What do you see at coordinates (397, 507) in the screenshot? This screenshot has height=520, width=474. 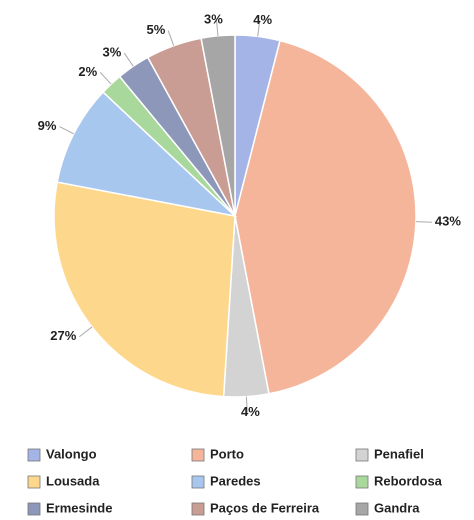 I see `legend-label: Gandra` at bounding box center [397, 507].